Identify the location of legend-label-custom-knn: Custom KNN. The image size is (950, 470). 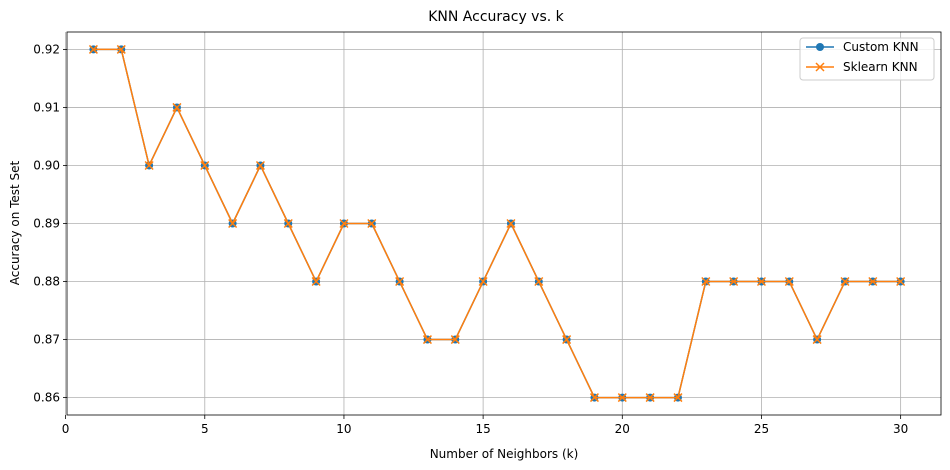
(881, 47).